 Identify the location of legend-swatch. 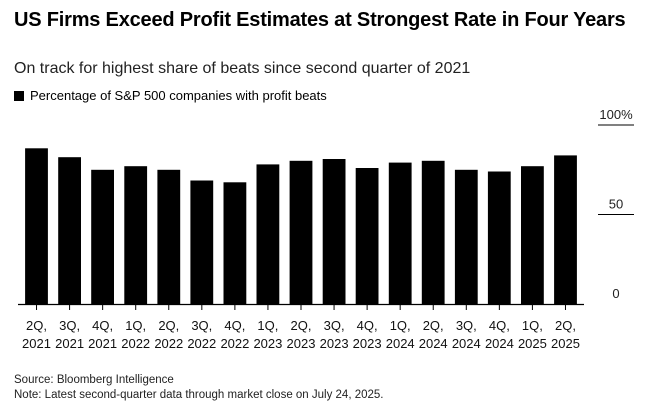
(19, 95).